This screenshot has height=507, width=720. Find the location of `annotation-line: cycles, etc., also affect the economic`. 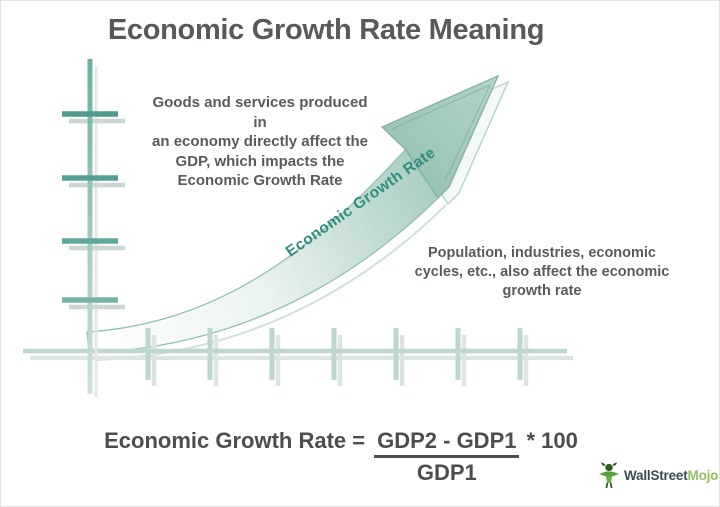

annotation-line: cycles, etc., also affect the economic is located at coordinates (542, 272).